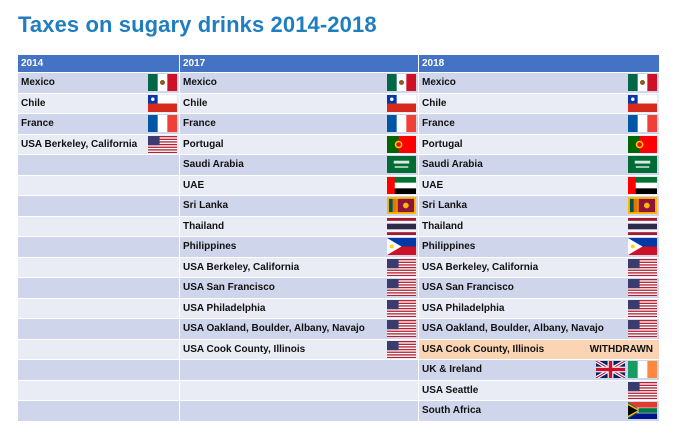  Describe the element at coordinates (401, 82) in the screenshot. I see `mexico-flag-icon` at that location.